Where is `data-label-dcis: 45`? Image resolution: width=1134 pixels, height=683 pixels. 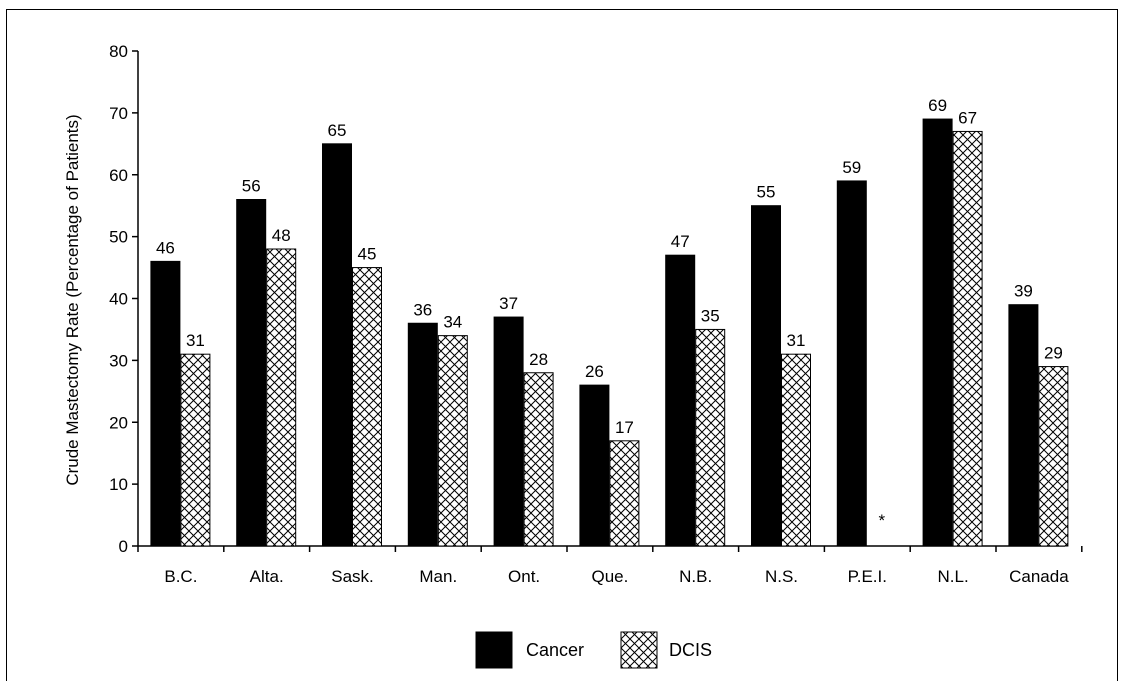 data-label-dcis: 45 is located at coordinates (367, 254).